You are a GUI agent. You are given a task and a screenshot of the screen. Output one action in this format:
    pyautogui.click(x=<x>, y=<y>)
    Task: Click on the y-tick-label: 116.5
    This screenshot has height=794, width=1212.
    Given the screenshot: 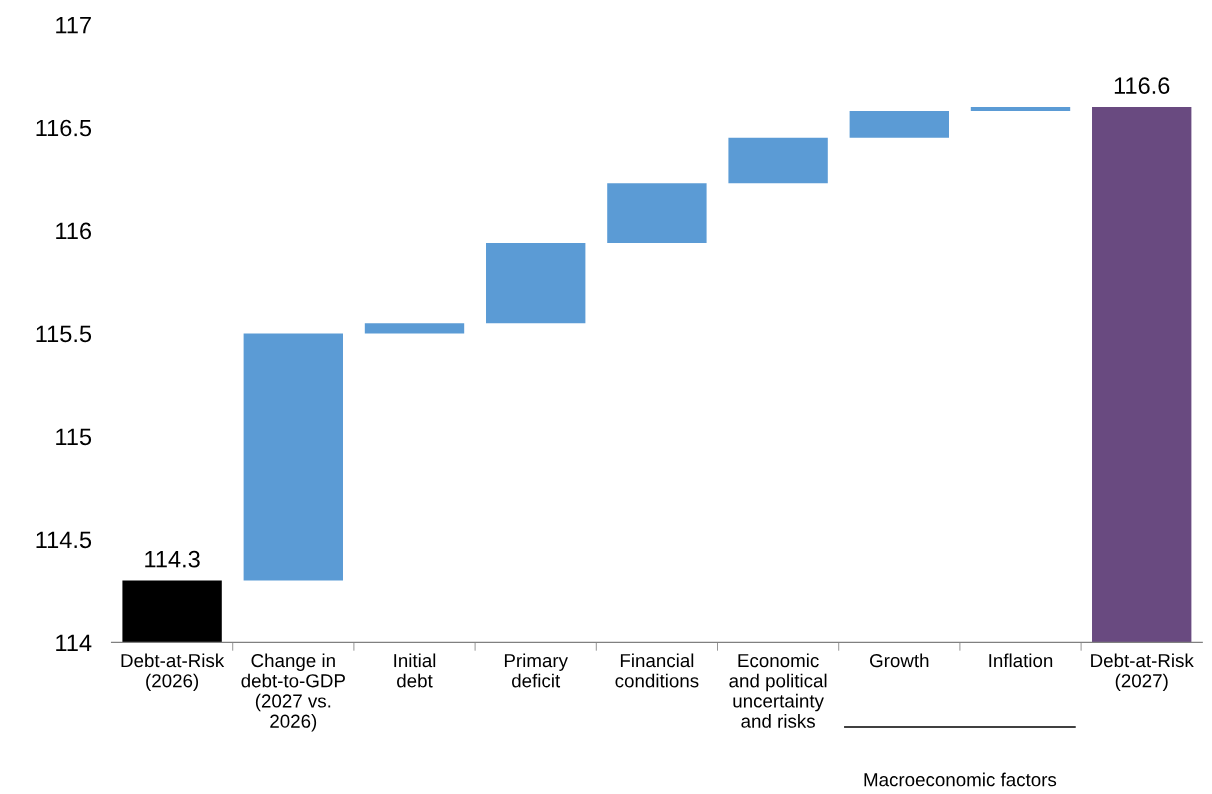 What is the action you would take?
    pyautogui.click(x=64, y=128)
    